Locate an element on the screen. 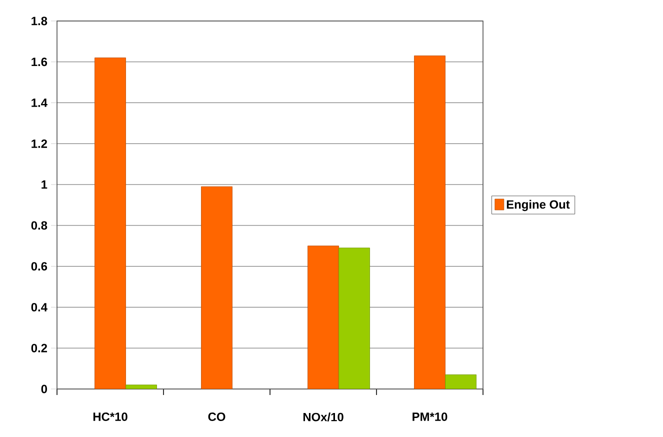 The width and height of the screenshot is (663, 437). y-tick-label: 0.6 is located at coordinates (39, 266).